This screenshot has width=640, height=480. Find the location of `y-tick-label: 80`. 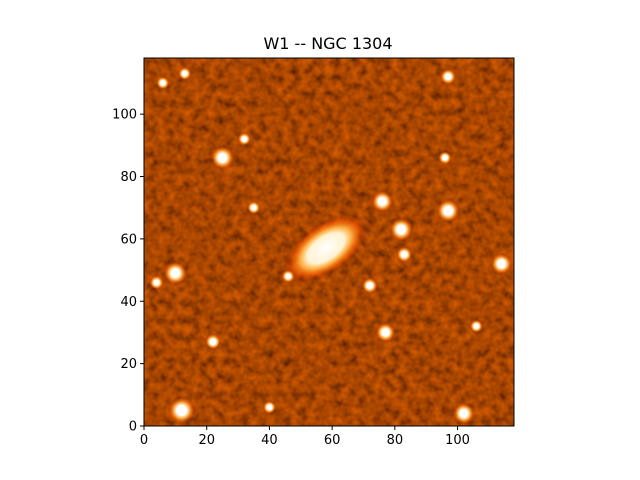

y-tick-label: 80 is located at coordinates (128, 177).